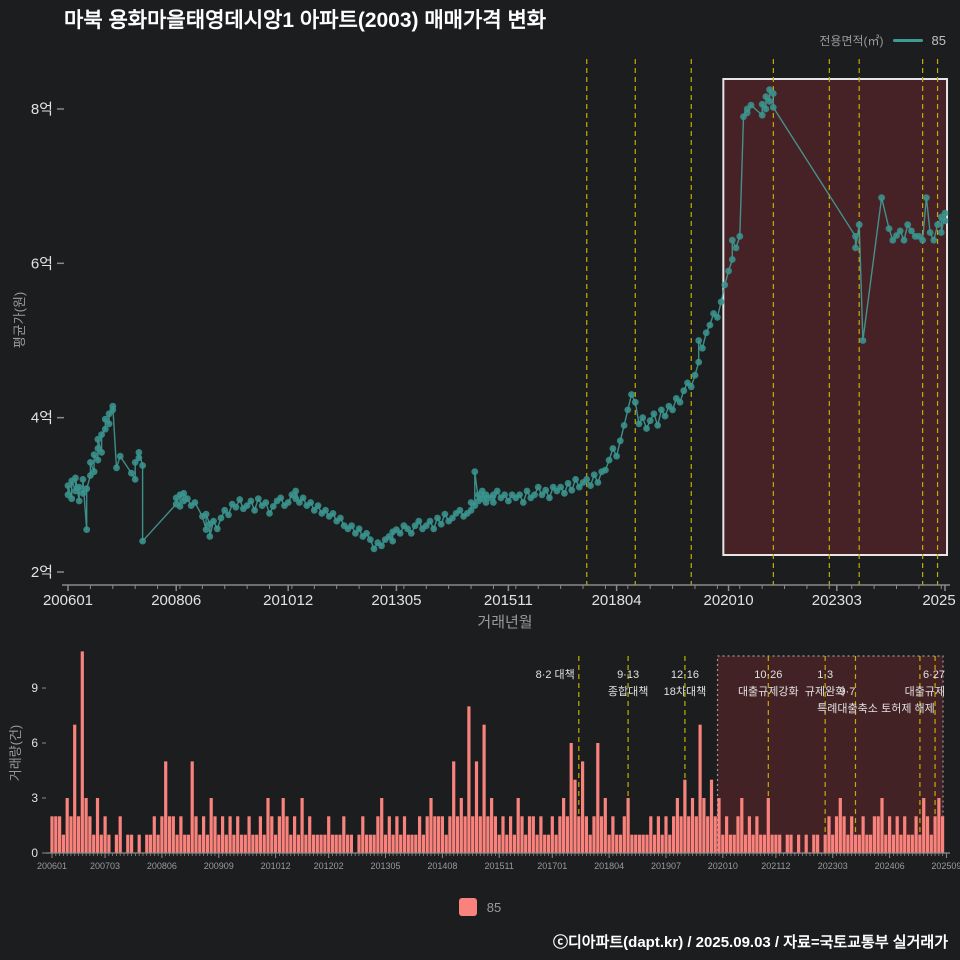 The image size is (960, 960). Describe the element at coordinates (480, 907) in the screenshot. I see `legend-bottom: 85` at that location.